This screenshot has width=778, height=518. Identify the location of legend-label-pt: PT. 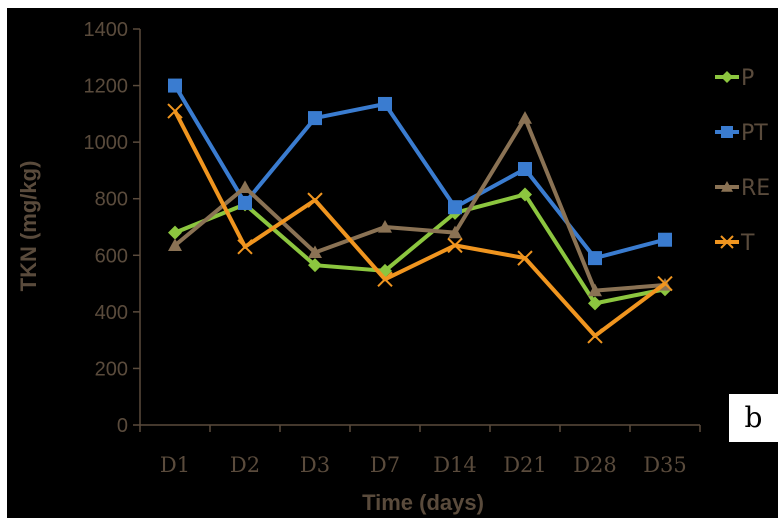
(754, 133).